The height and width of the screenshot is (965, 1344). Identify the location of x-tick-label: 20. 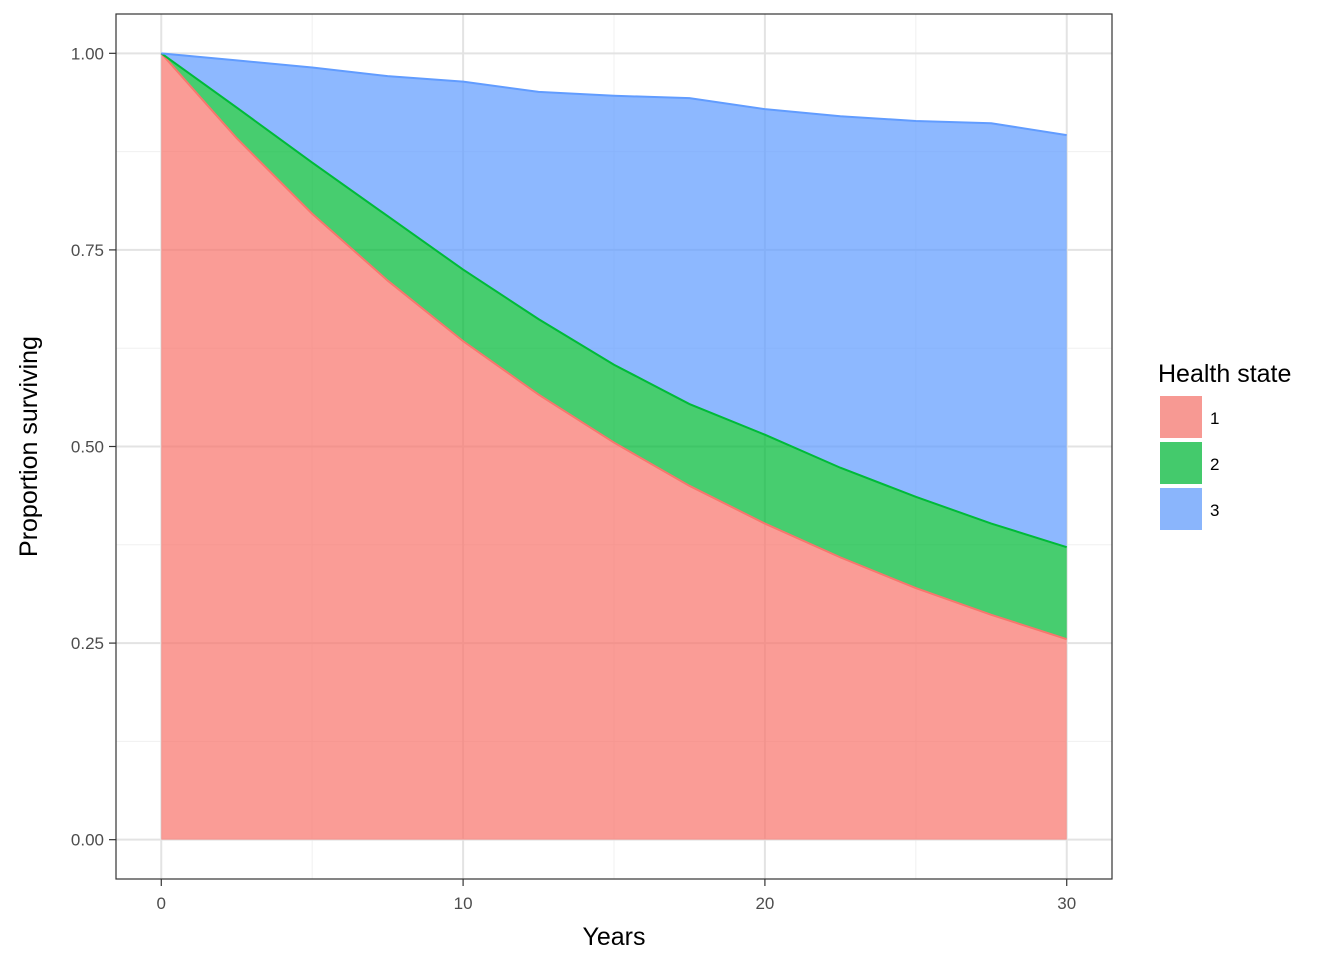
(764, 903).